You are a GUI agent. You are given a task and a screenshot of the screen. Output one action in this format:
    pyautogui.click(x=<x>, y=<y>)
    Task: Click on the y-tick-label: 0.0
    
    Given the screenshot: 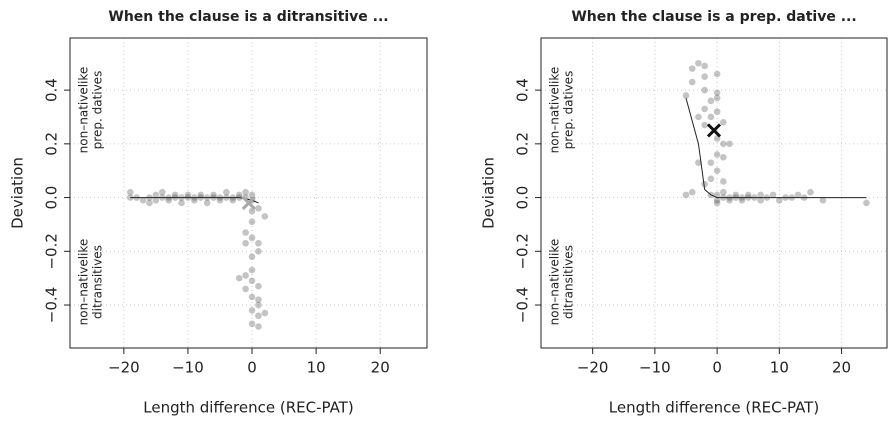 What is the action you would take?
    pyautogui.click(x=523, y=198)
    